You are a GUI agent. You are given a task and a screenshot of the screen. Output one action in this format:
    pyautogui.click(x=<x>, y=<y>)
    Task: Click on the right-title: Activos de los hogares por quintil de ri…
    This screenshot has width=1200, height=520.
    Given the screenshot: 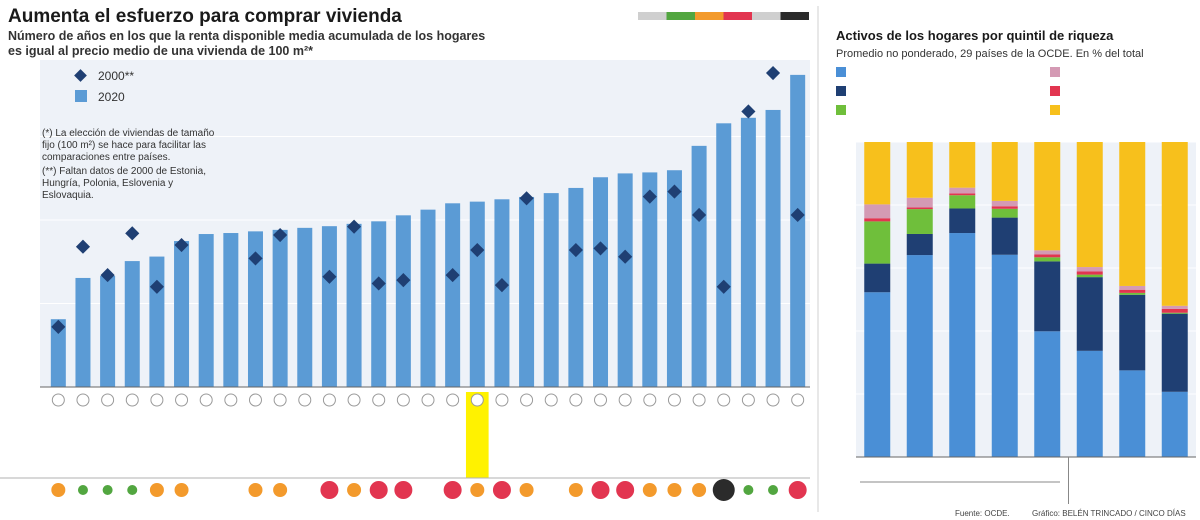 What is the action you would take?
    pyautogui.click(x=975, y=35)
    